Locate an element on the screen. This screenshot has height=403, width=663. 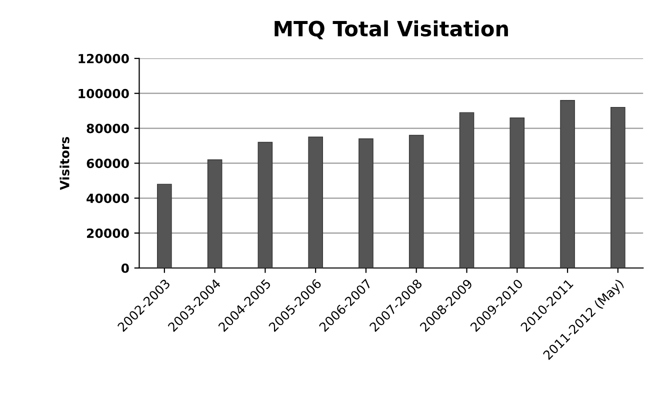
y-tick-label: 40000 is located at coordinates (107, 199).